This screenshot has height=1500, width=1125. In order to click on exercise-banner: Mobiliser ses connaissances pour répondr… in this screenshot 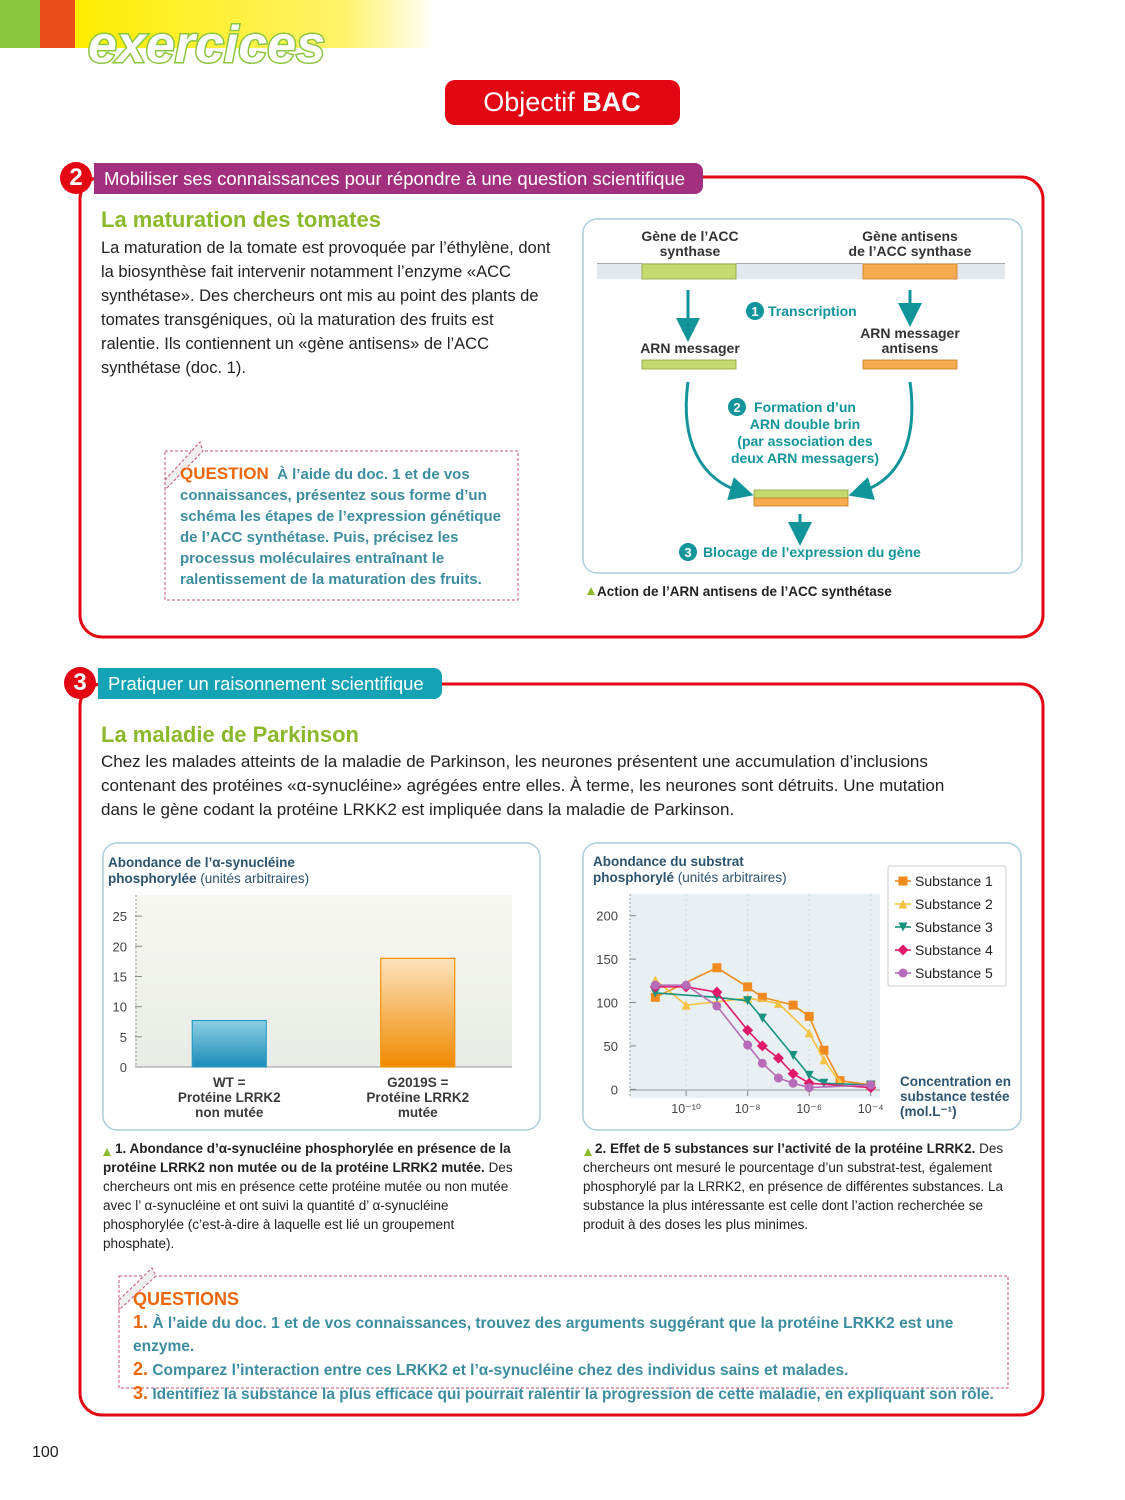, I will do `click(398, 178)`.